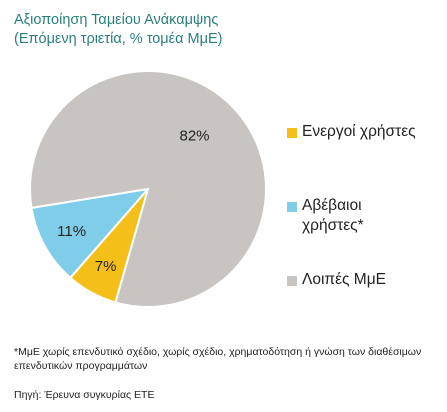  Describe the element at coordinates (359, 131) in the screenshot. I see `legend-label: Ενεργοί χρήστες` at that location.